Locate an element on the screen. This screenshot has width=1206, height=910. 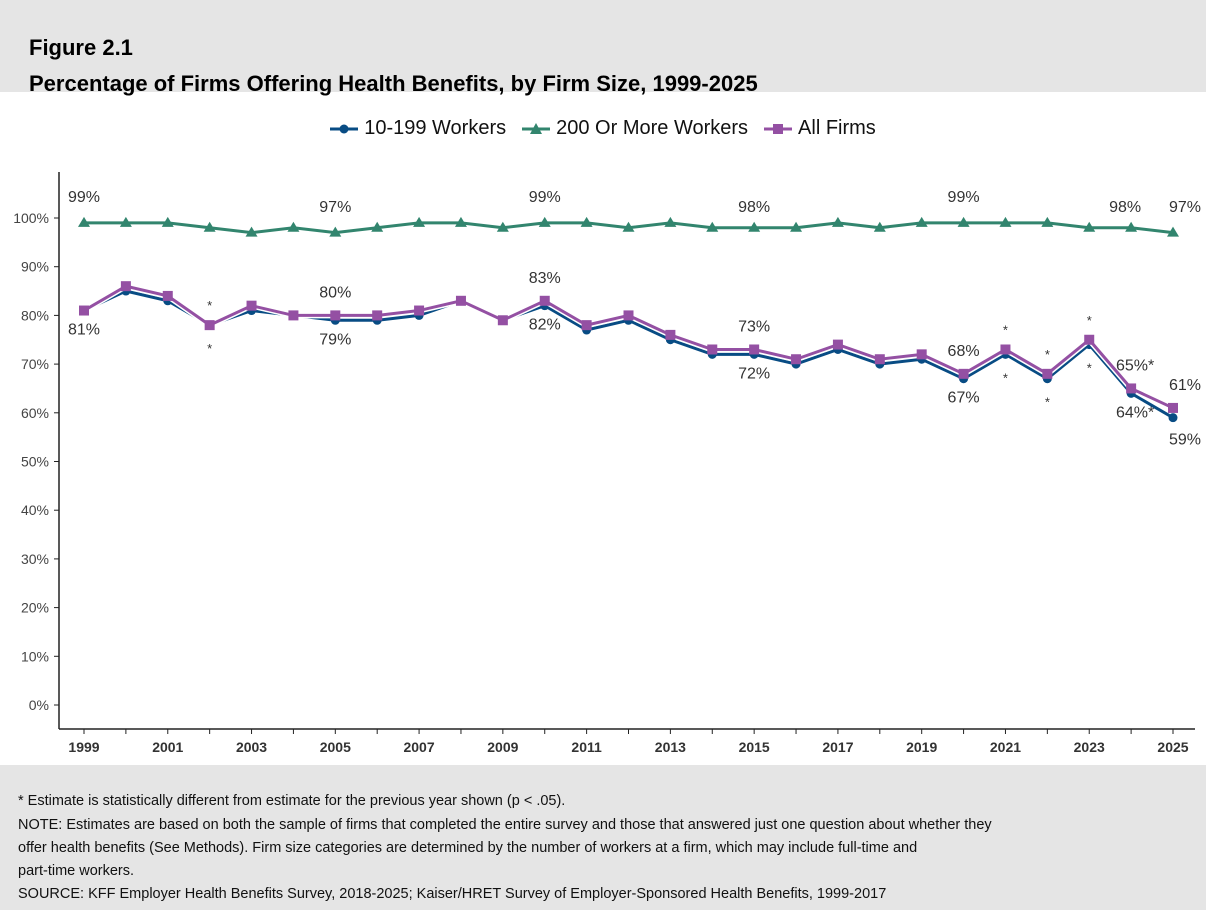
x-tick-label: 2005 is located at coordinates (335, 747).